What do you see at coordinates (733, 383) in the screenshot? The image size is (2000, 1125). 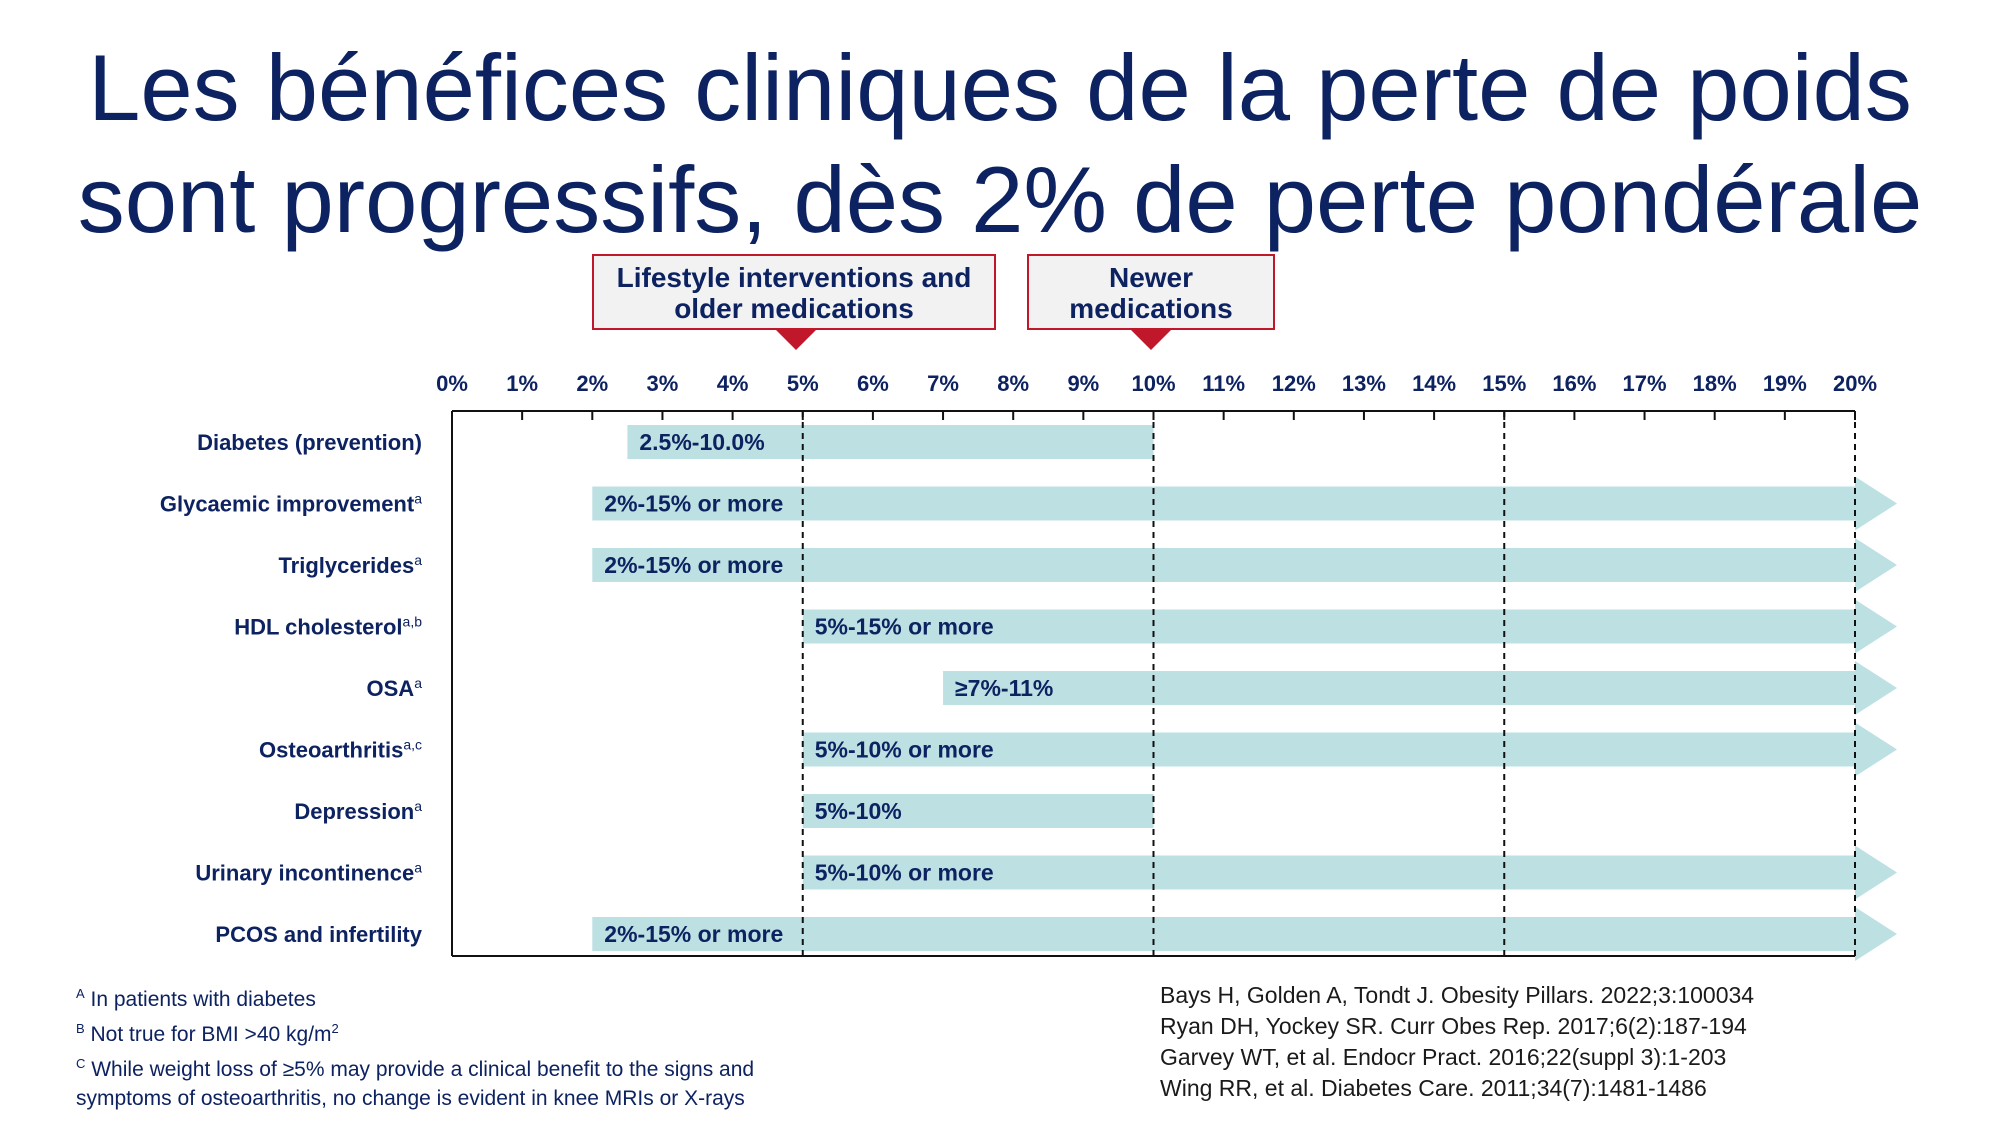 I see `x-tick-label: 4%` at bounding box center [733, 383].